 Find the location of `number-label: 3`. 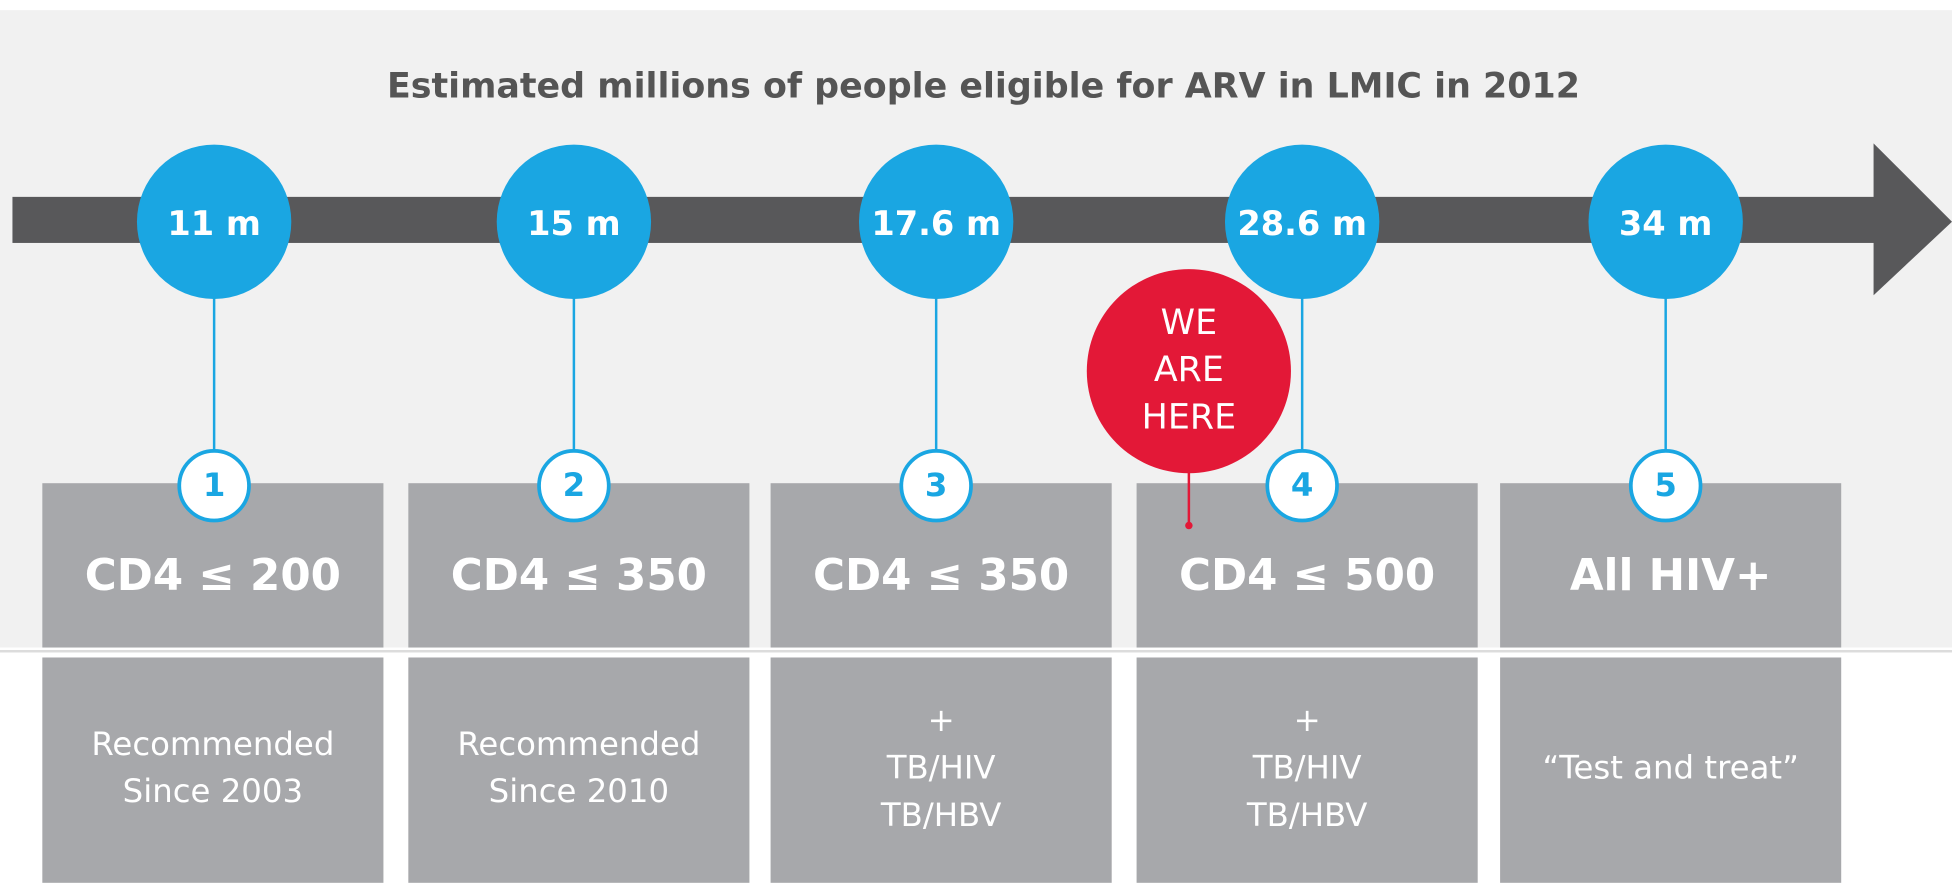

number-label: 3 is located at coordinates (936, 485).